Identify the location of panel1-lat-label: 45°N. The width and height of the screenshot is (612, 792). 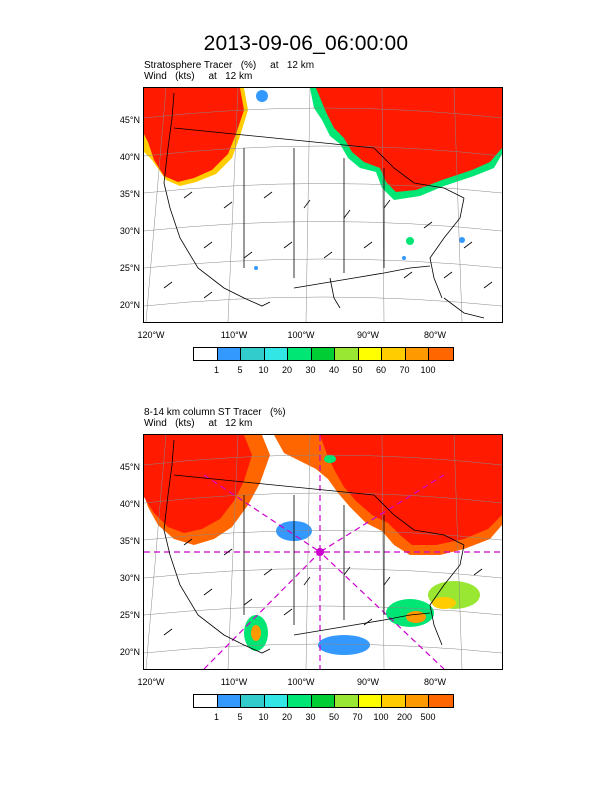
(129, 120).